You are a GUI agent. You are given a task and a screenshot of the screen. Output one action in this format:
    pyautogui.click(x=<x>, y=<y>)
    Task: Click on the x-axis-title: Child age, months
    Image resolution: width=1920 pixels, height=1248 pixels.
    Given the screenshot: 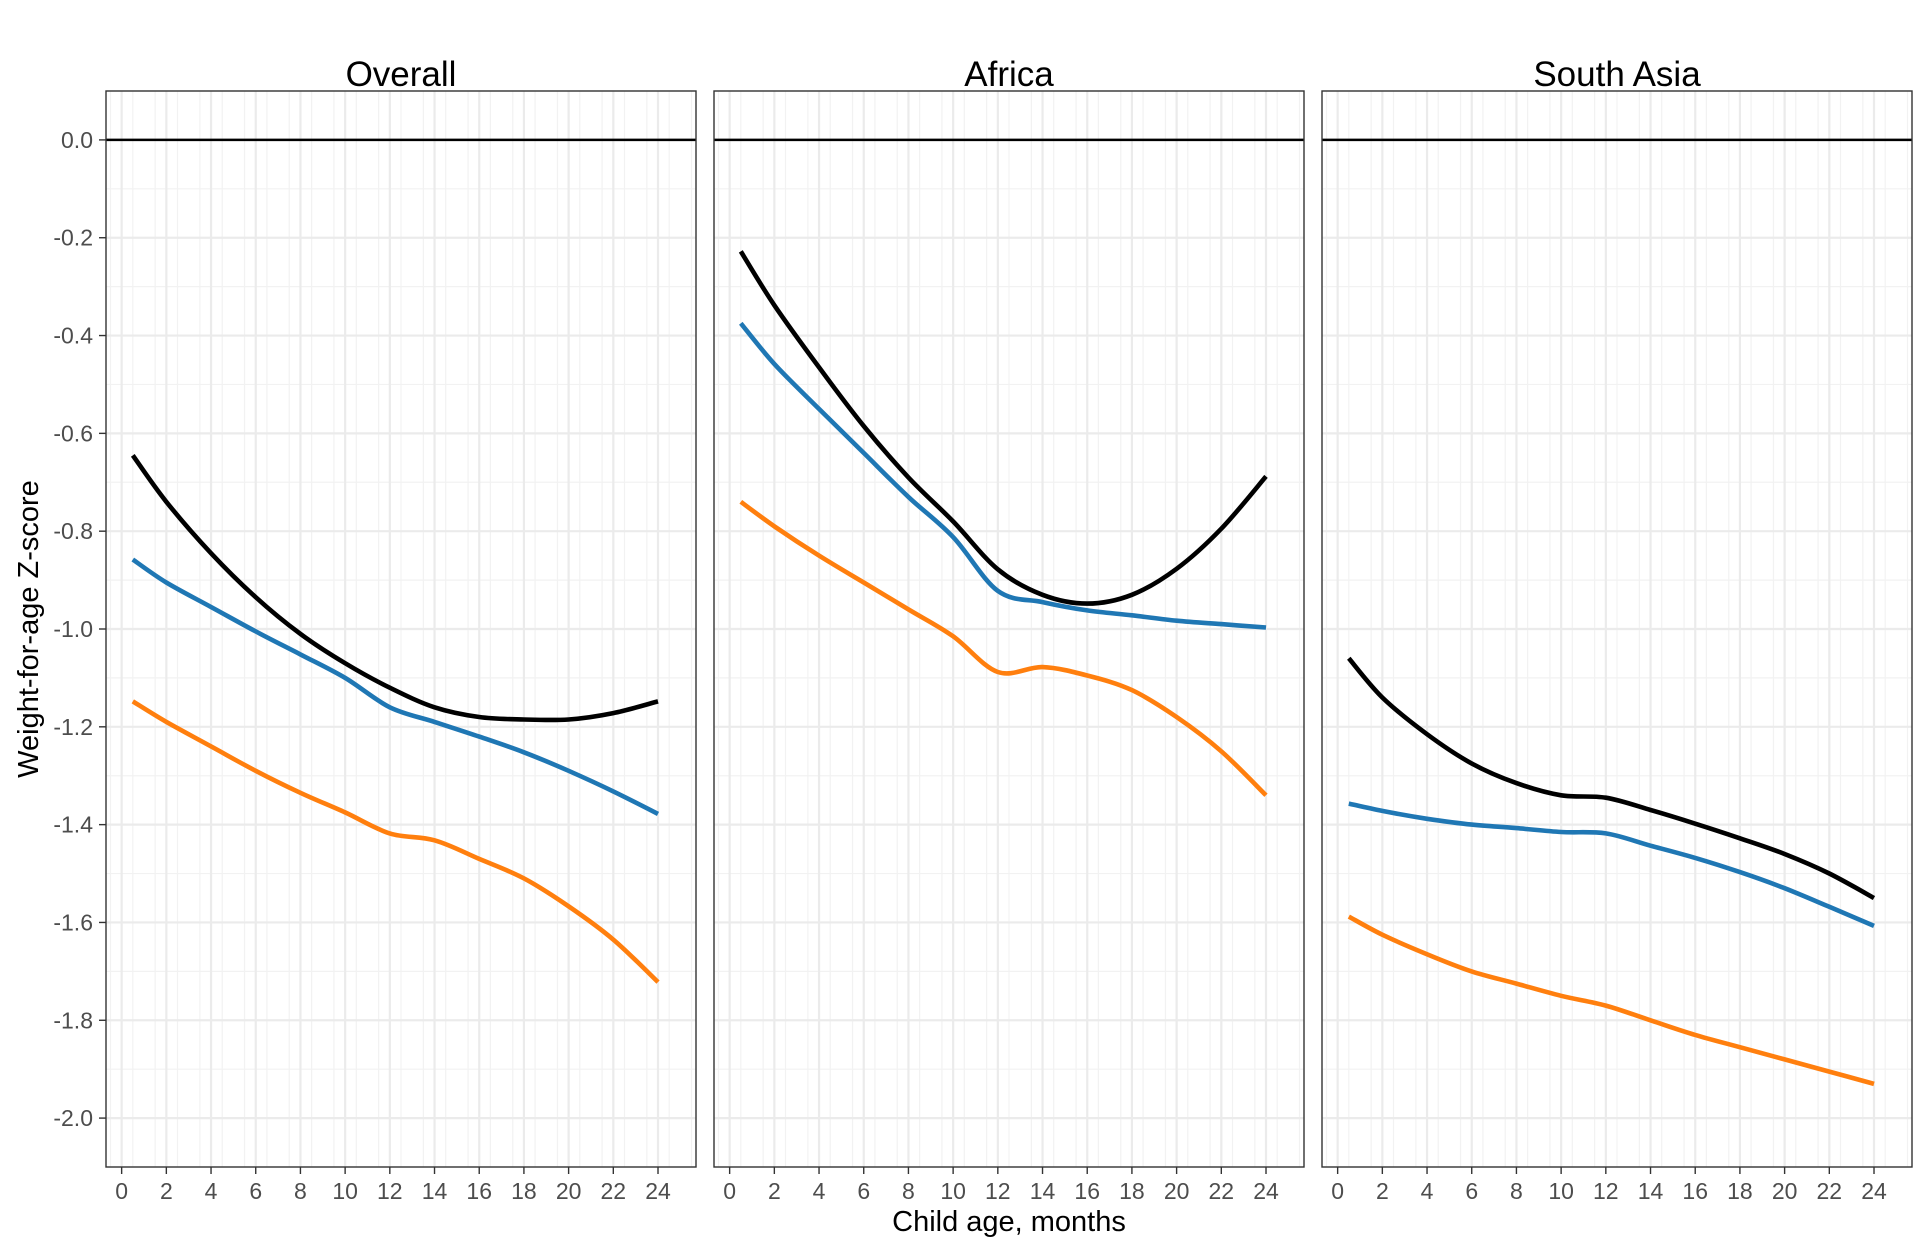 What is the action you would take?
    pyautogui.click(x=1009, y=1222)
    